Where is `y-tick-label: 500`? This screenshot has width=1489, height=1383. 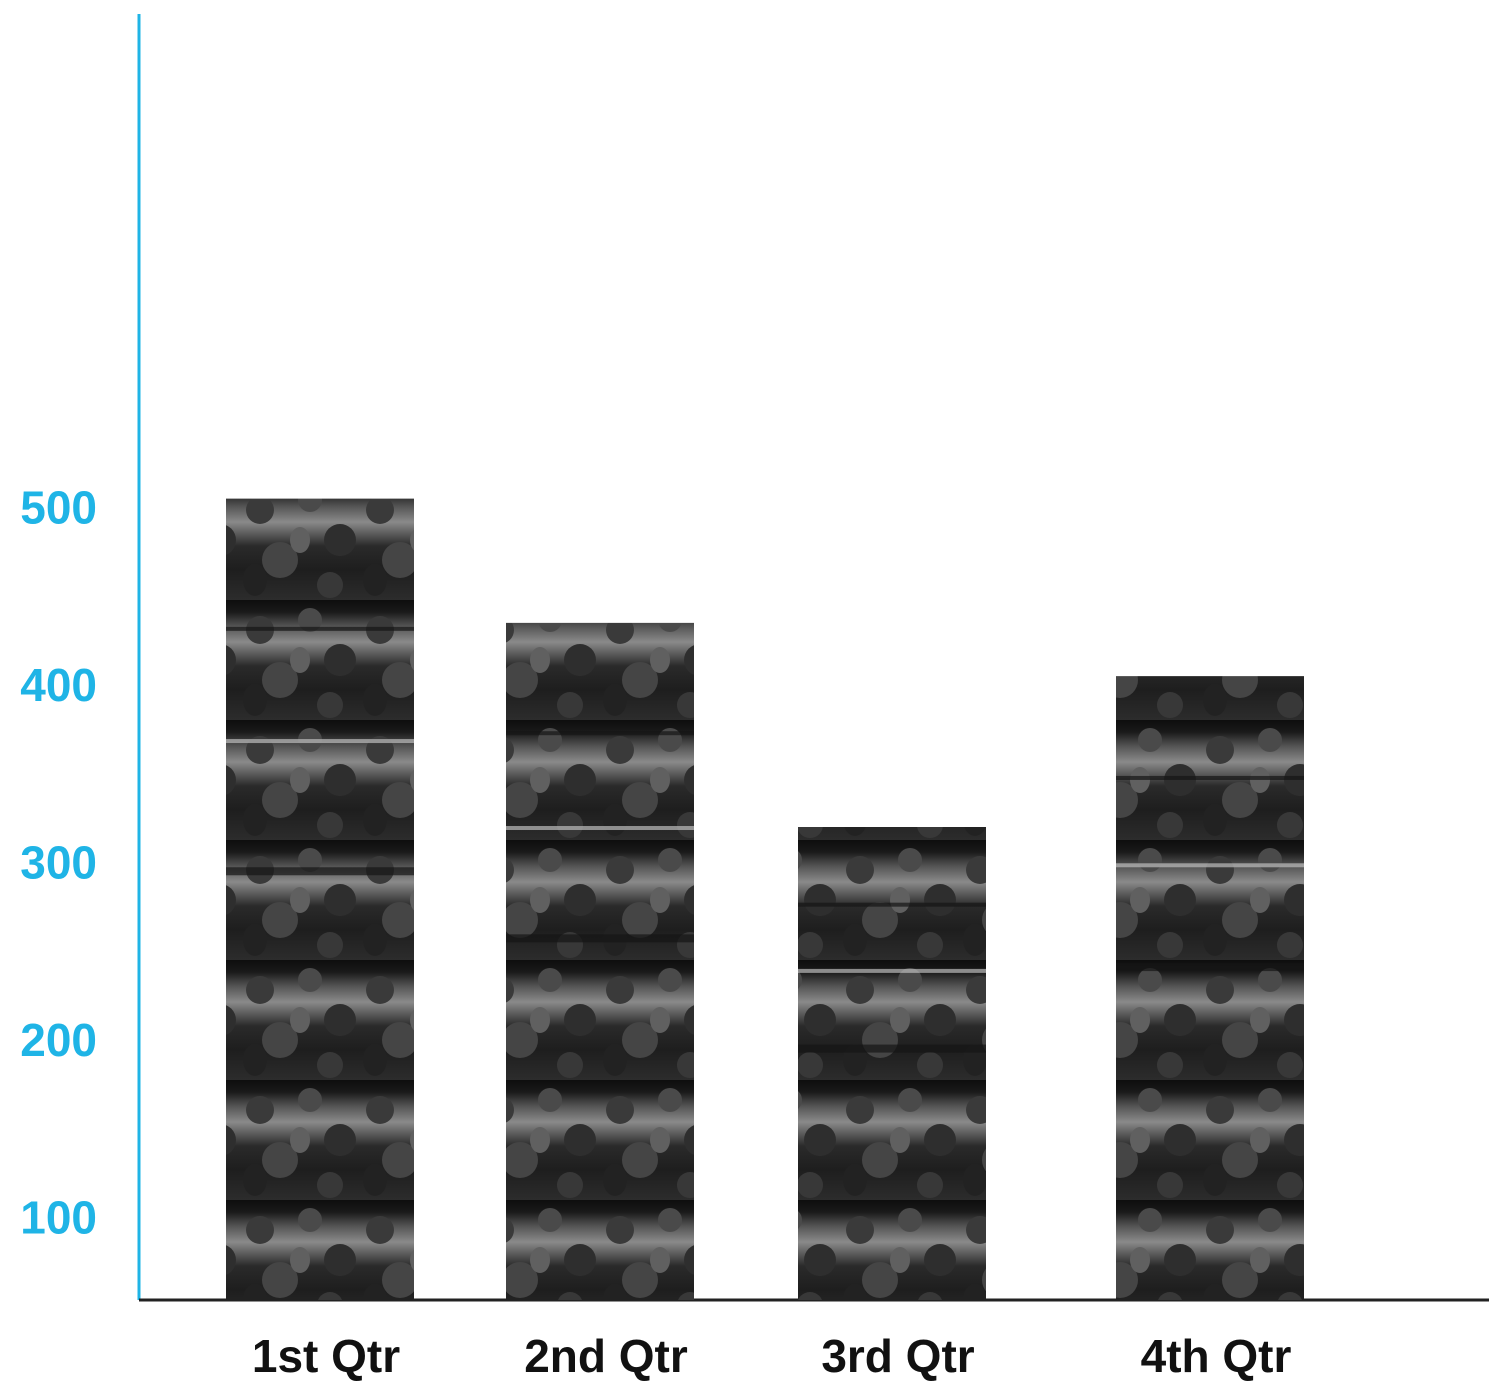 y-tick-label: 500 is located at coordinates (58, 508).